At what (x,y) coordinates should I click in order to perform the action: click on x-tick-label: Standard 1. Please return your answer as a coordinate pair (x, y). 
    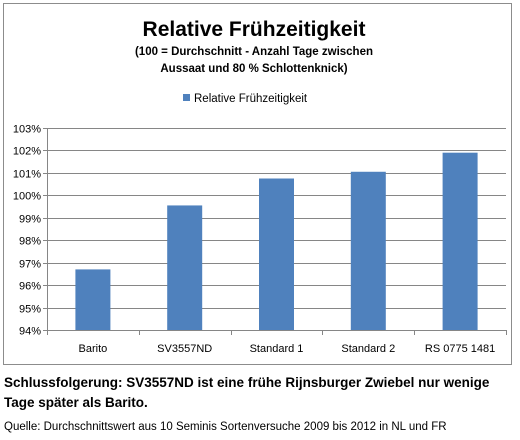
    Looking at the image, I should click on (277, 349).